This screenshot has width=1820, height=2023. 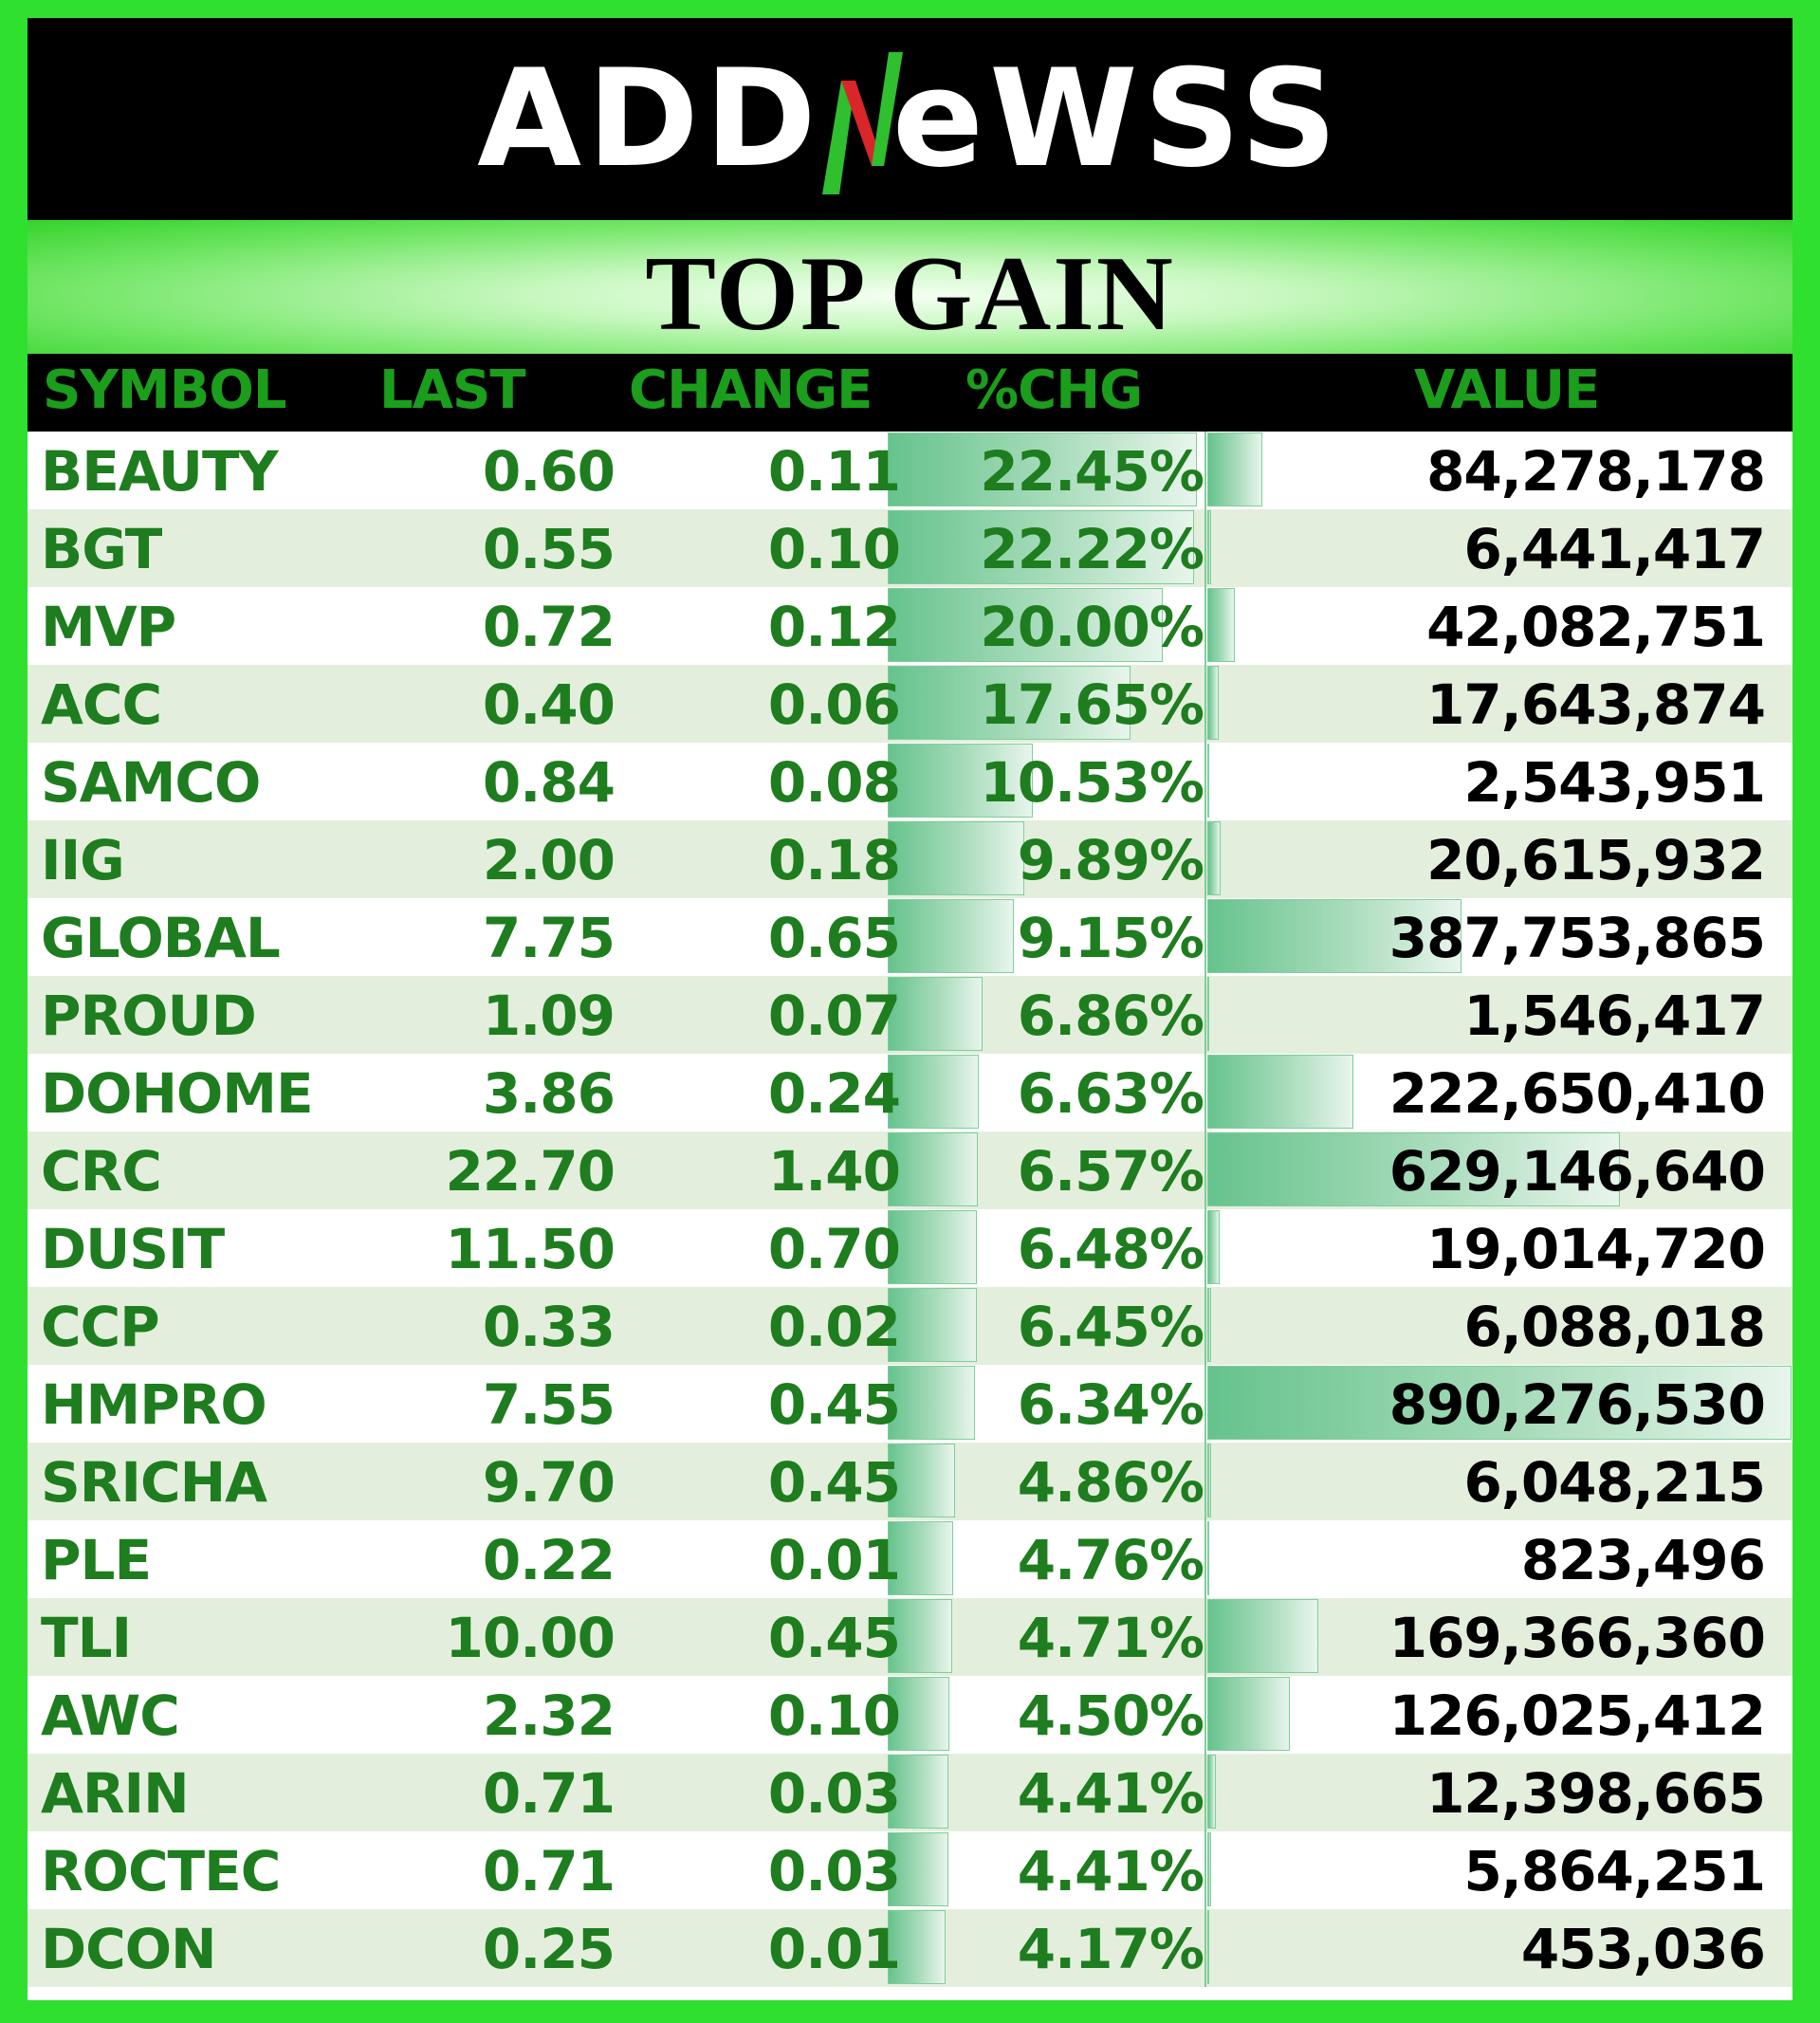 What do you see at coordinates (910, 1792) in the screenshot?
I see `table-row: ARIN 0.71 0.03 4.41% 12,398,665` at bounding box center [910, 1792].